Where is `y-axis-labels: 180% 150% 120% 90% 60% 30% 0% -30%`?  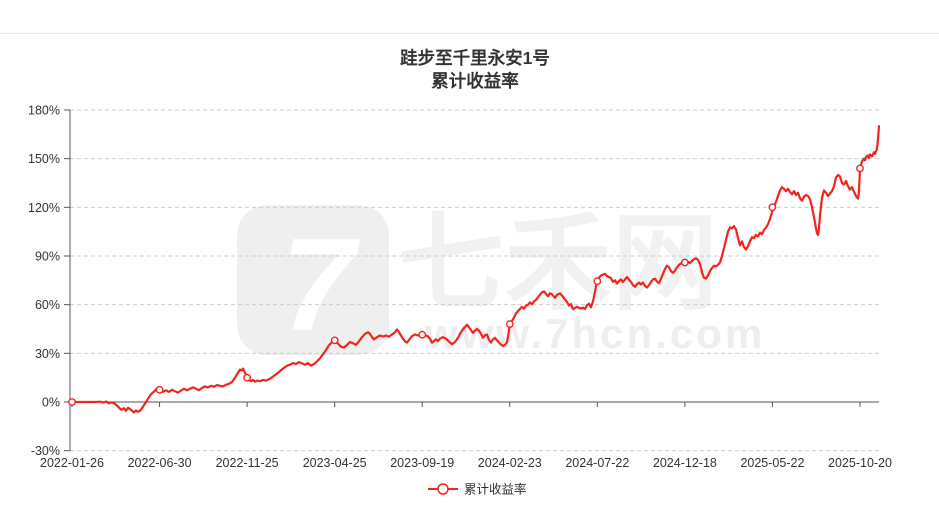
y-axis-labels: 180% 150% 120% 90% 60% 30% 0% -30% is located at coordinates (44, 280).